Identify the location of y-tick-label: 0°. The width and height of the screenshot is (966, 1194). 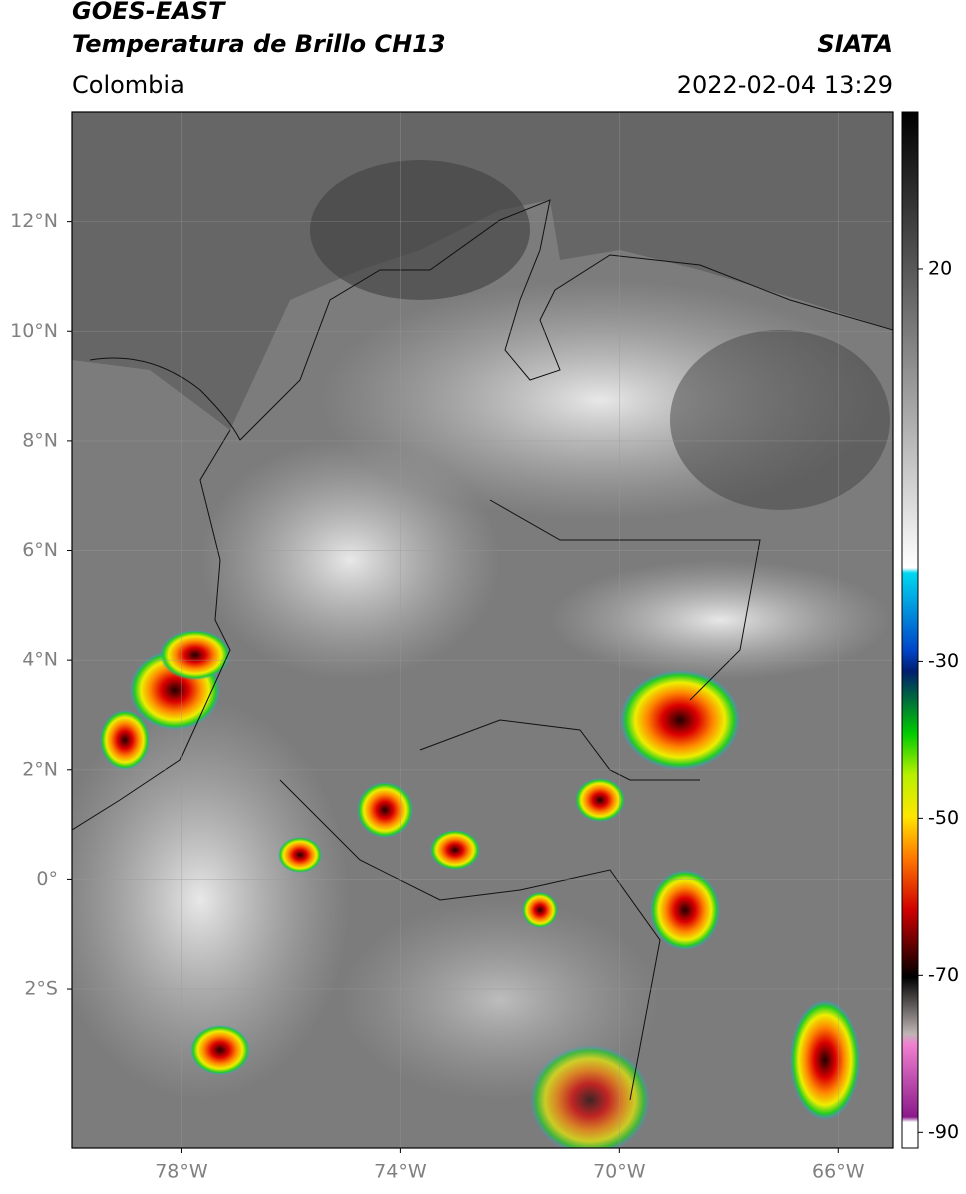
(47, 879).